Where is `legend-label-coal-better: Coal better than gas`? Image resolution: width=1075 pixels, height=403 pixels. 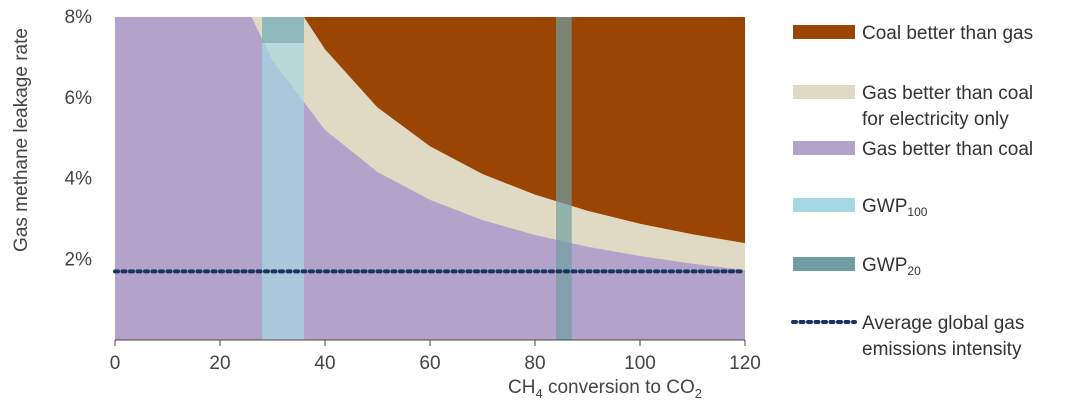 legend-label-coal-better: Coal better than gas is located at coordinates (947, 33).